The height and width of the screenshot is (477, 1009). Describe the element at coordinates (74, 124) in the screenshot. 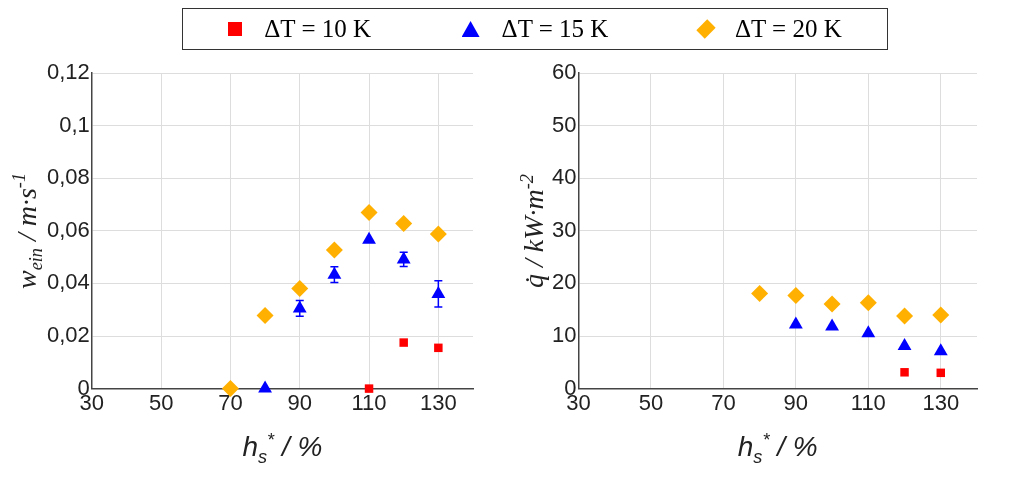

I see `y-tick-label: 0,1` at that location.